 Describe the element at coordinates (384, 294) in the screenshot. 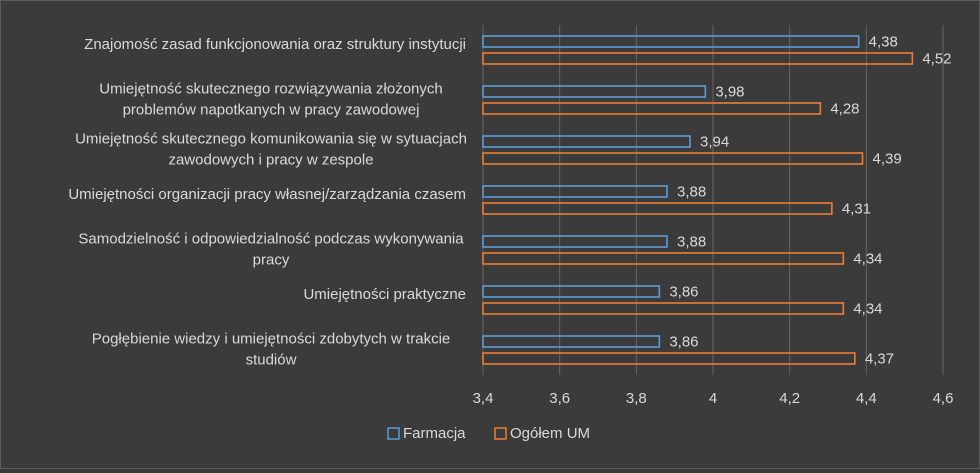

I see `category-label: Umiejętności praktyczne` at that location.